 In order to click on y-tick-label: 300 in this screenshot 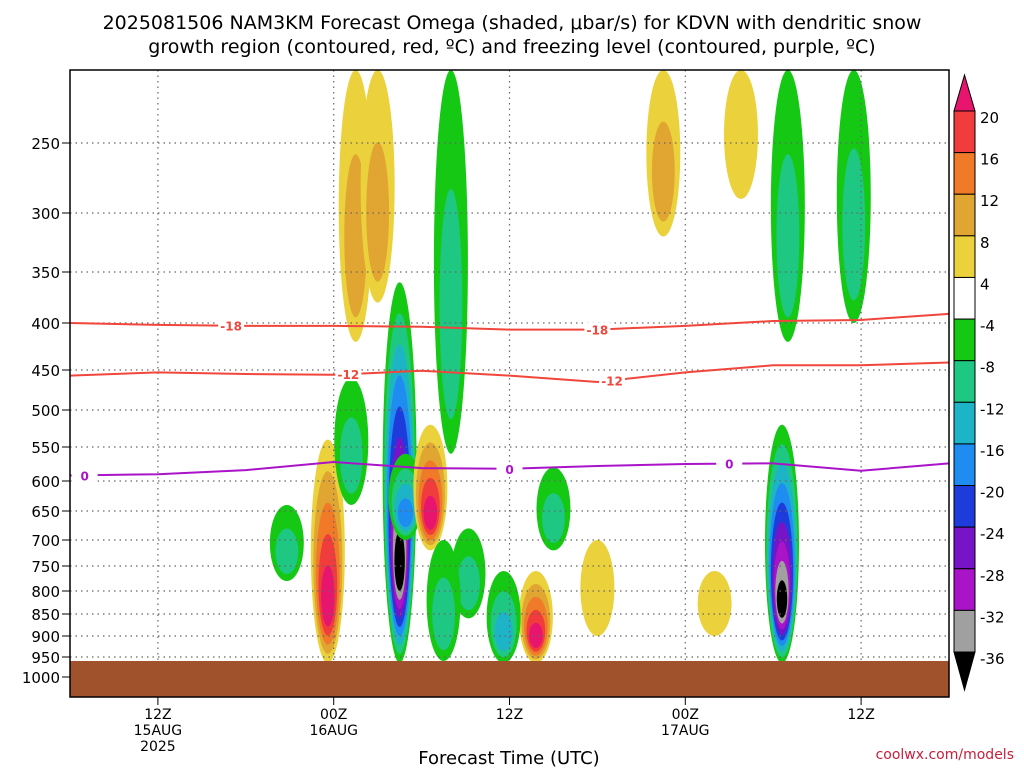, I will do `click(45, 214)`.